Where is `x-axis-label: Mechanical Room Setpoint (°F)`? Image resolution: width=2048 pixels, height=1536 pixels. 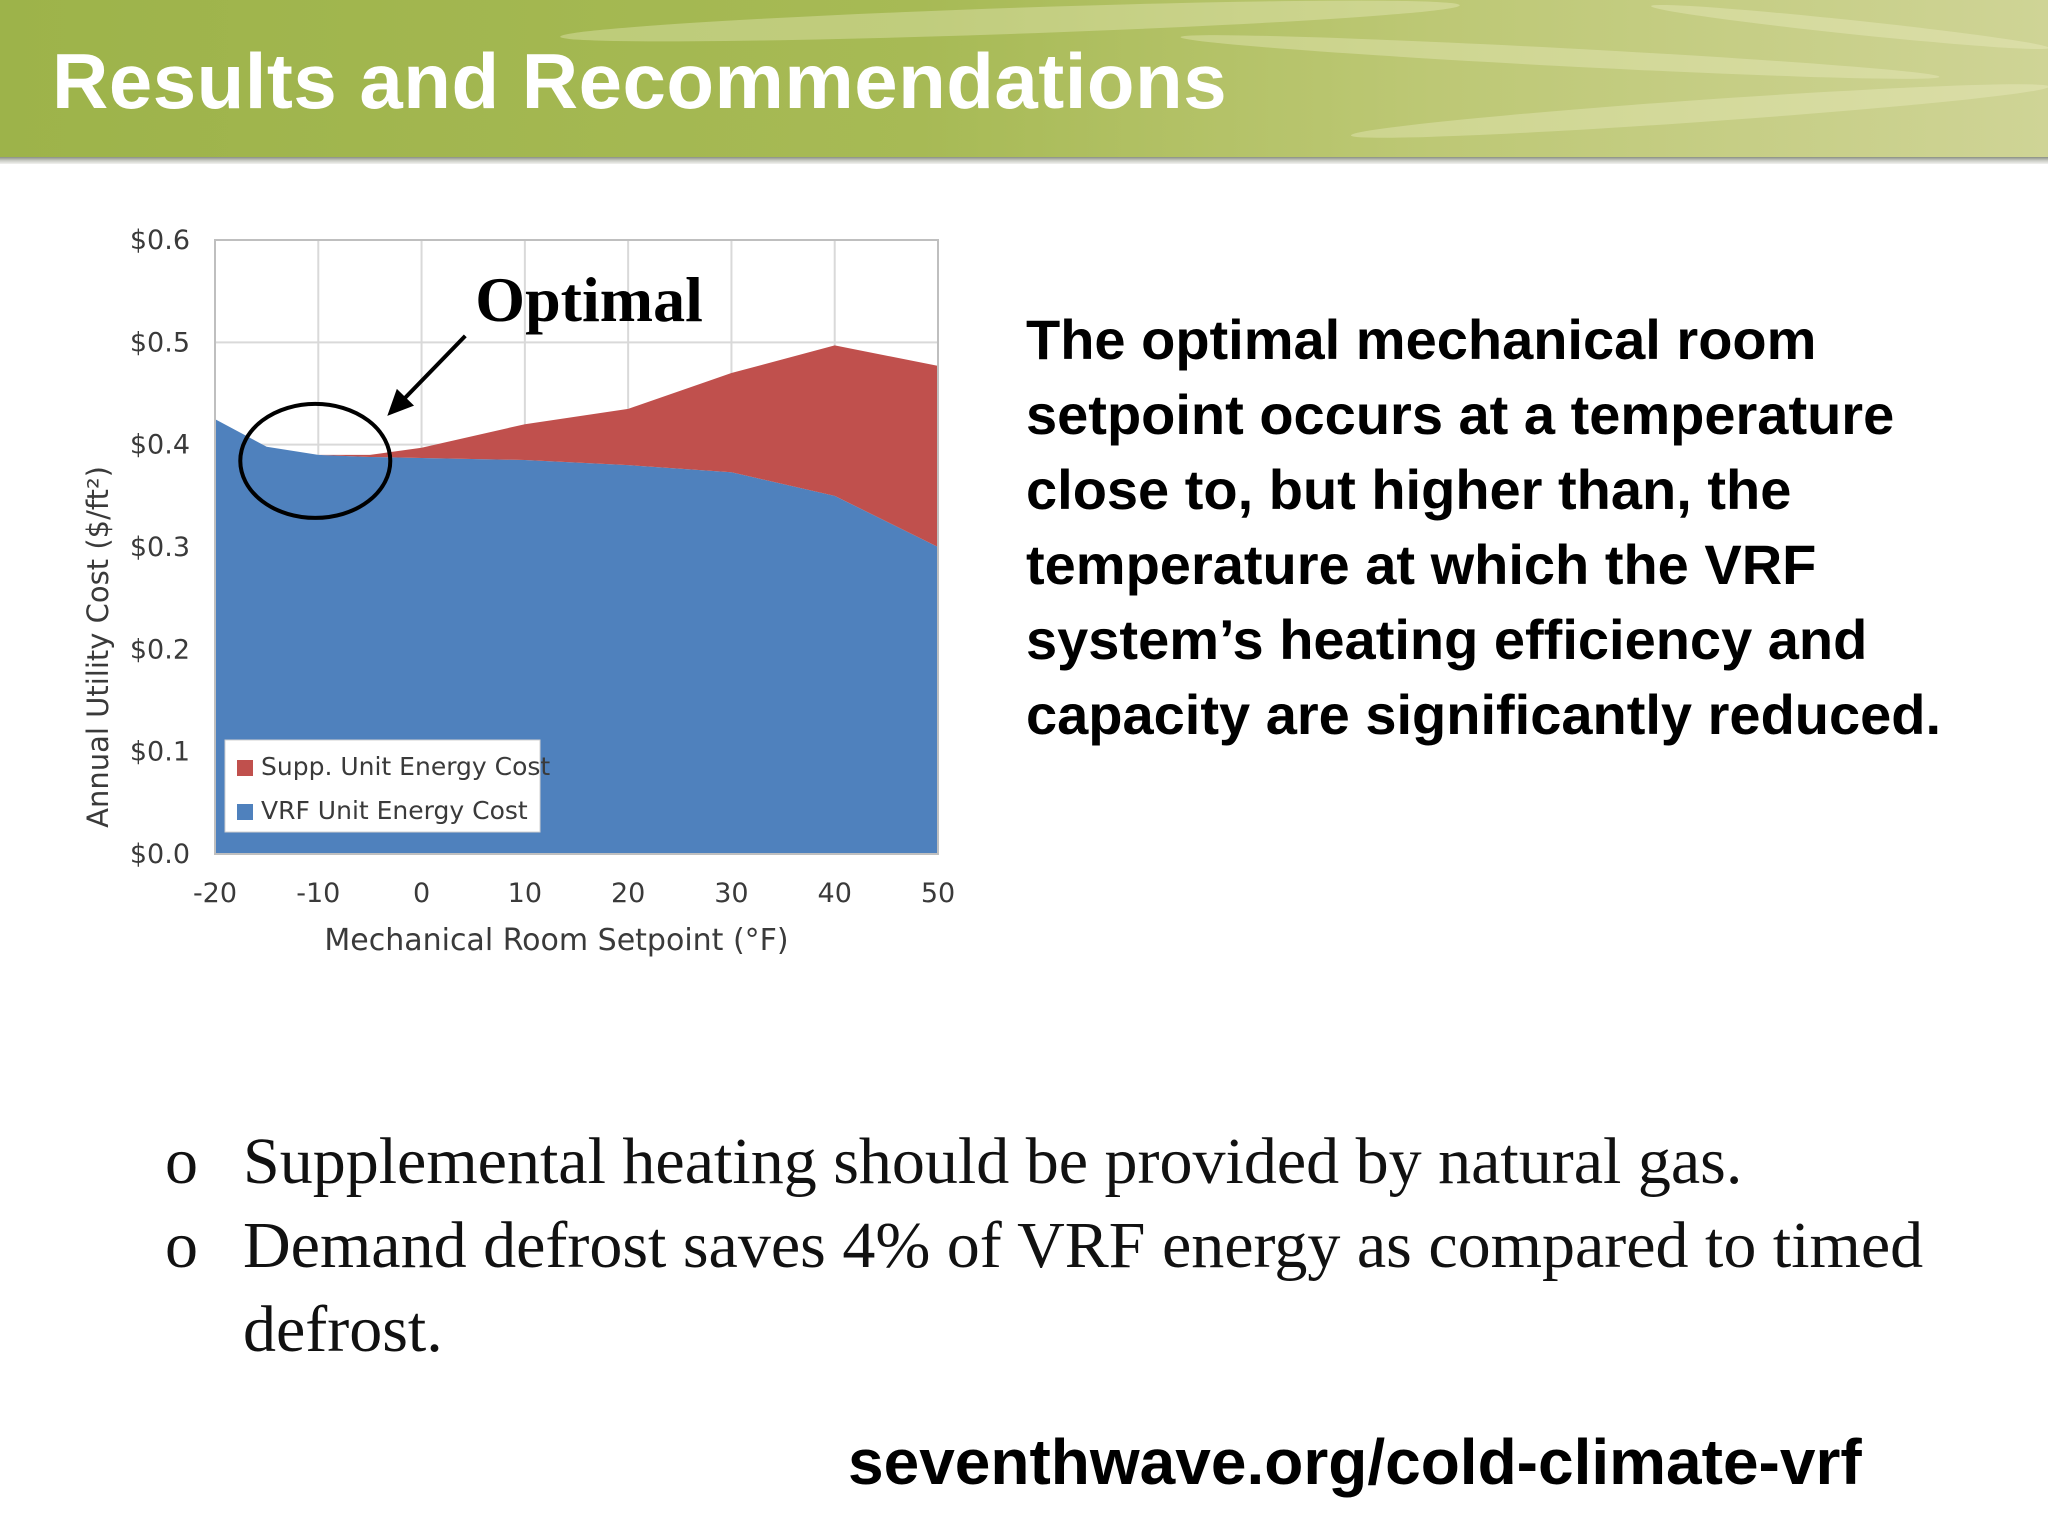
x-axis-label: Mechanical Room Setpoint (°F) is located at coordinates (556, 940).